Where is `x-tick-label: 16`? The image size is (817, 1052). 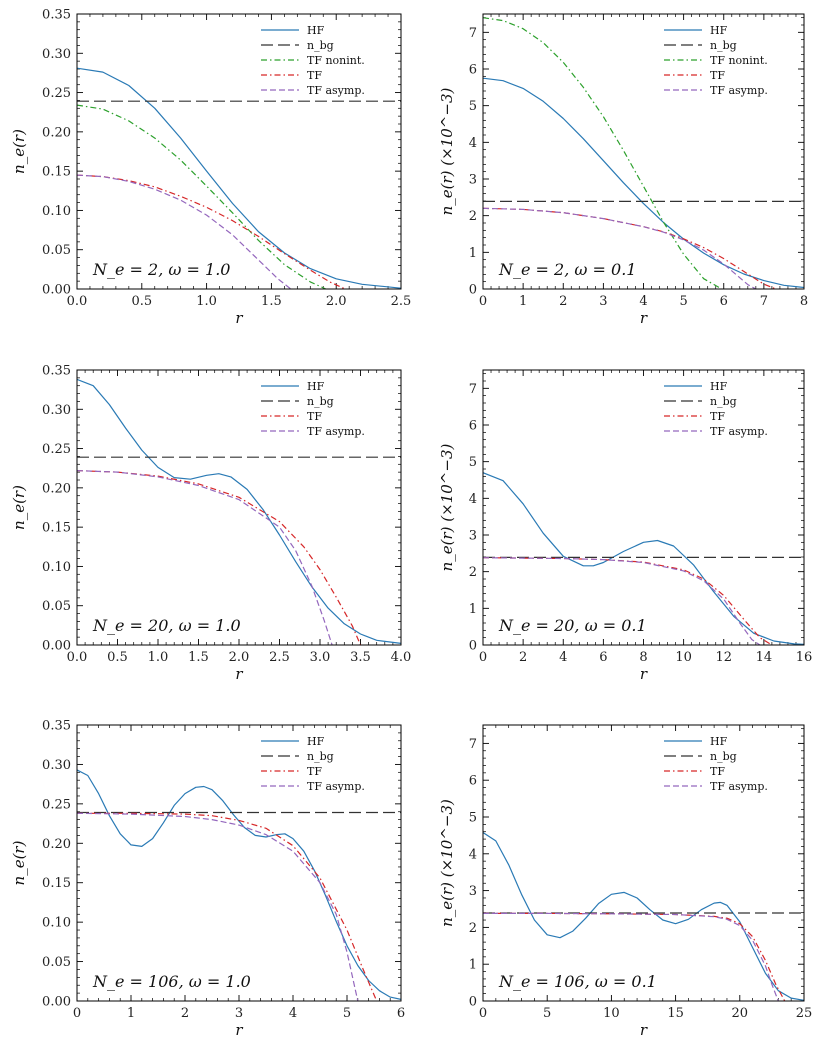 x-tick-label: 16 is located at coordinates (804, 657).